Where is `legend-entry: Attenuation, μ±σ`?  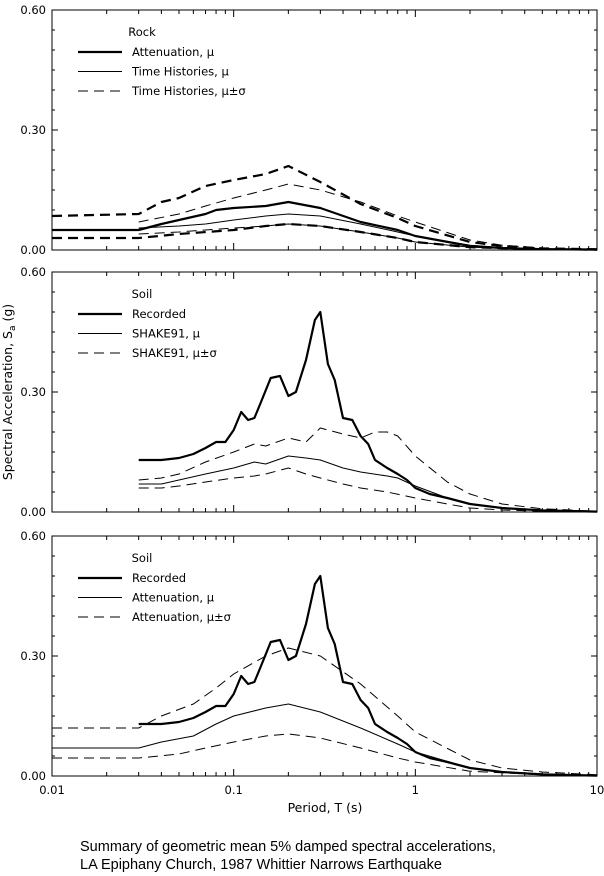 legend-entry: Attenuation, μ±σ is located at coordinates (181, 617).